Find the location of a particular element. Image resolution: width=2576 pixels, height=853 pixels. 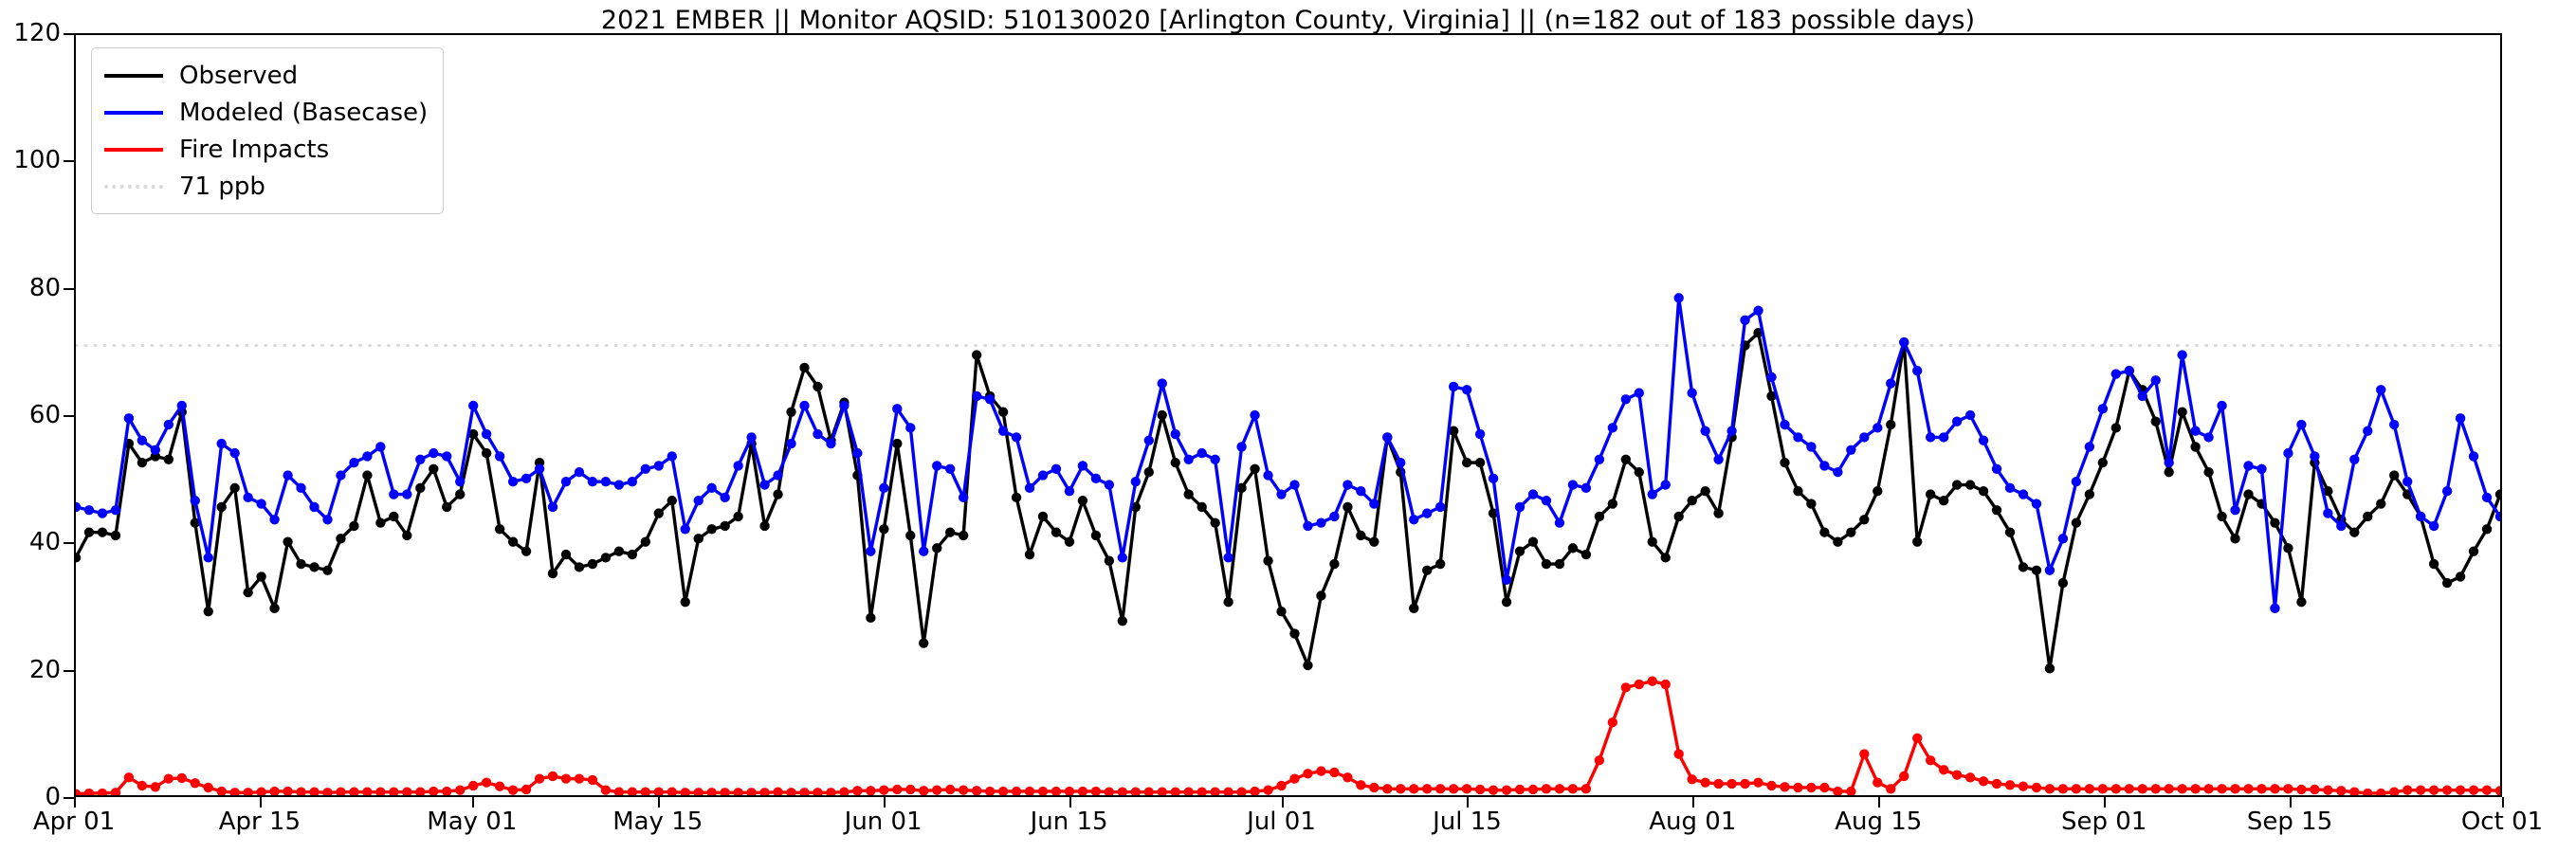

y-tick-label: 60 is located at coordinates (44, 415).